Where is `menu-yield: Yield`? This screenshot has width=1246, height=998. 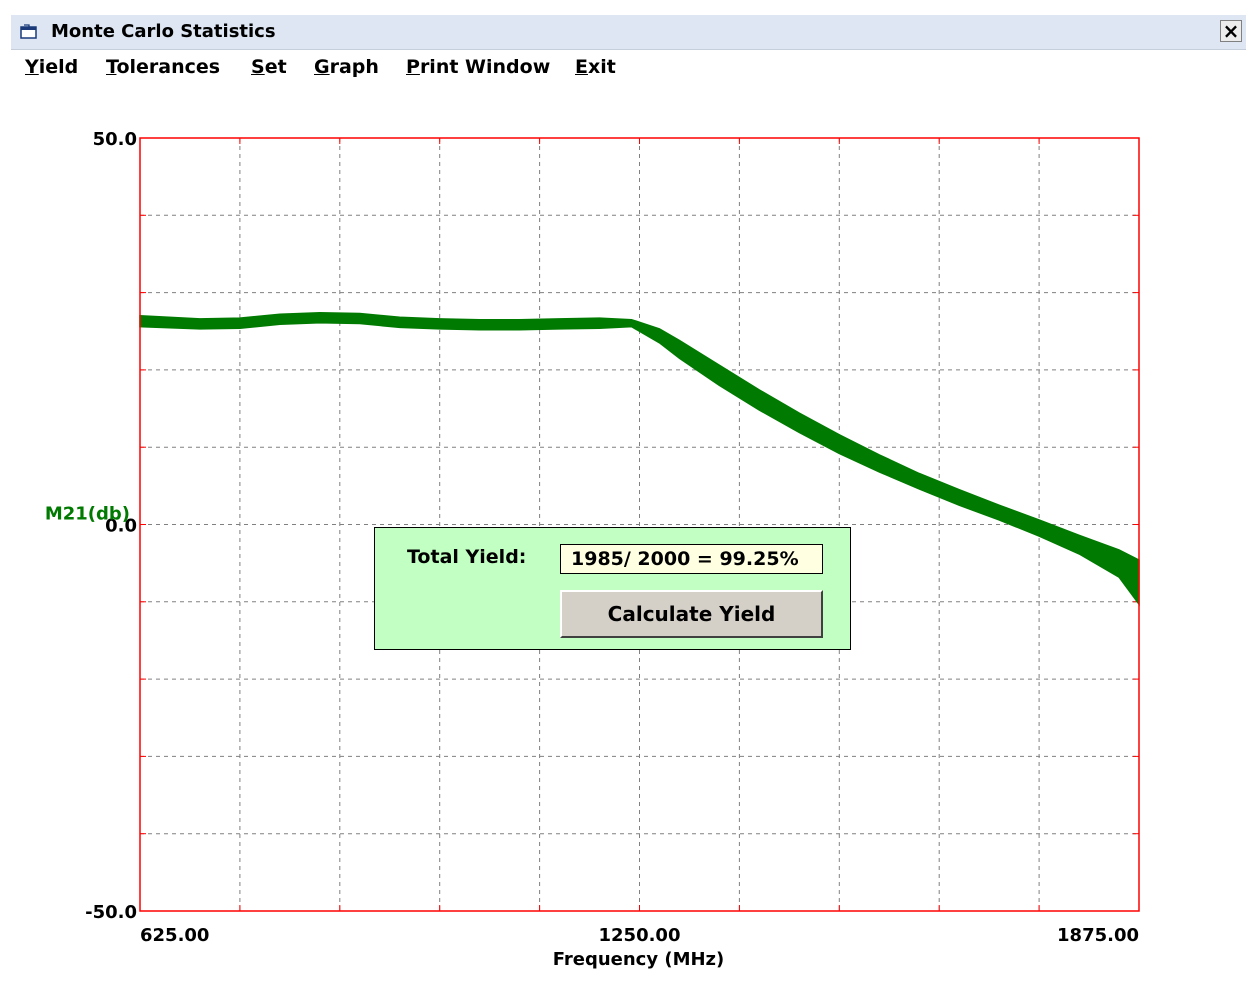 menu-yield: Yield is located at coordinates (52, 67).